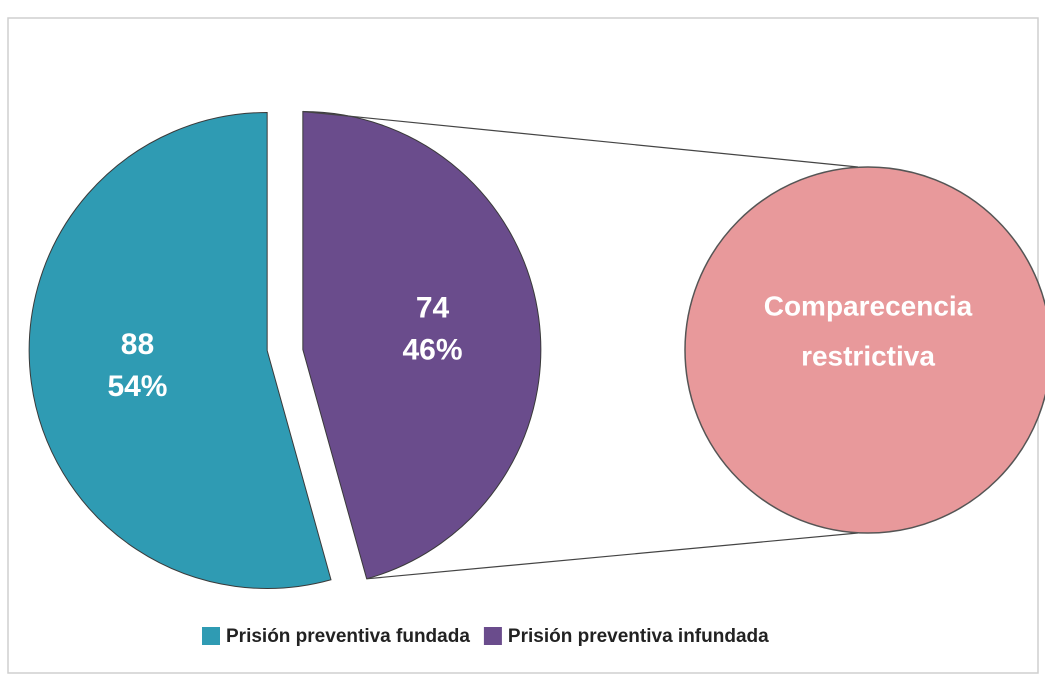 Image resolution: width=1045 pixels, height=681 pixels. What do you see at coordinates (348, 636) in the screenshot?
I see `legend-label: Prisión preventiva fundada` at bounding box center [348, 636].